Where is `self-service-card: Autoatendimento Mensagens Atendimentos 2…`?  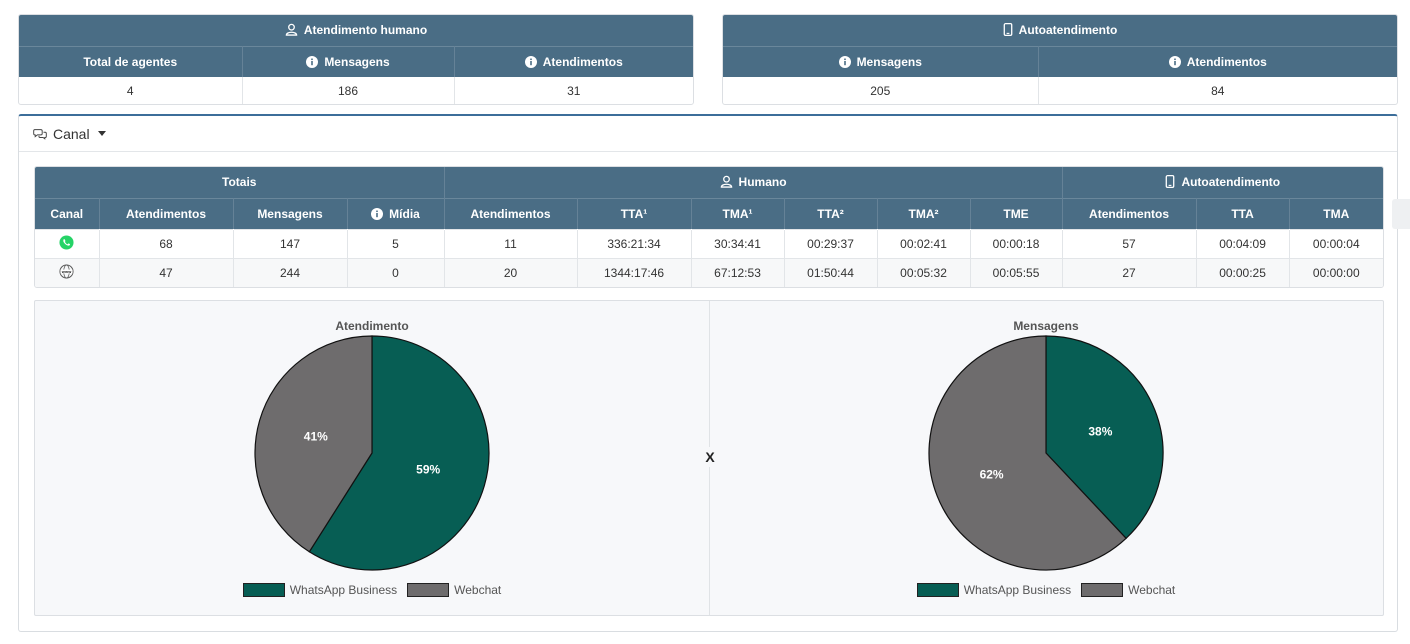
self-service-card: Autoatendimento Mensagens Atendimentos 2… is located at coordinates (1060, 59).